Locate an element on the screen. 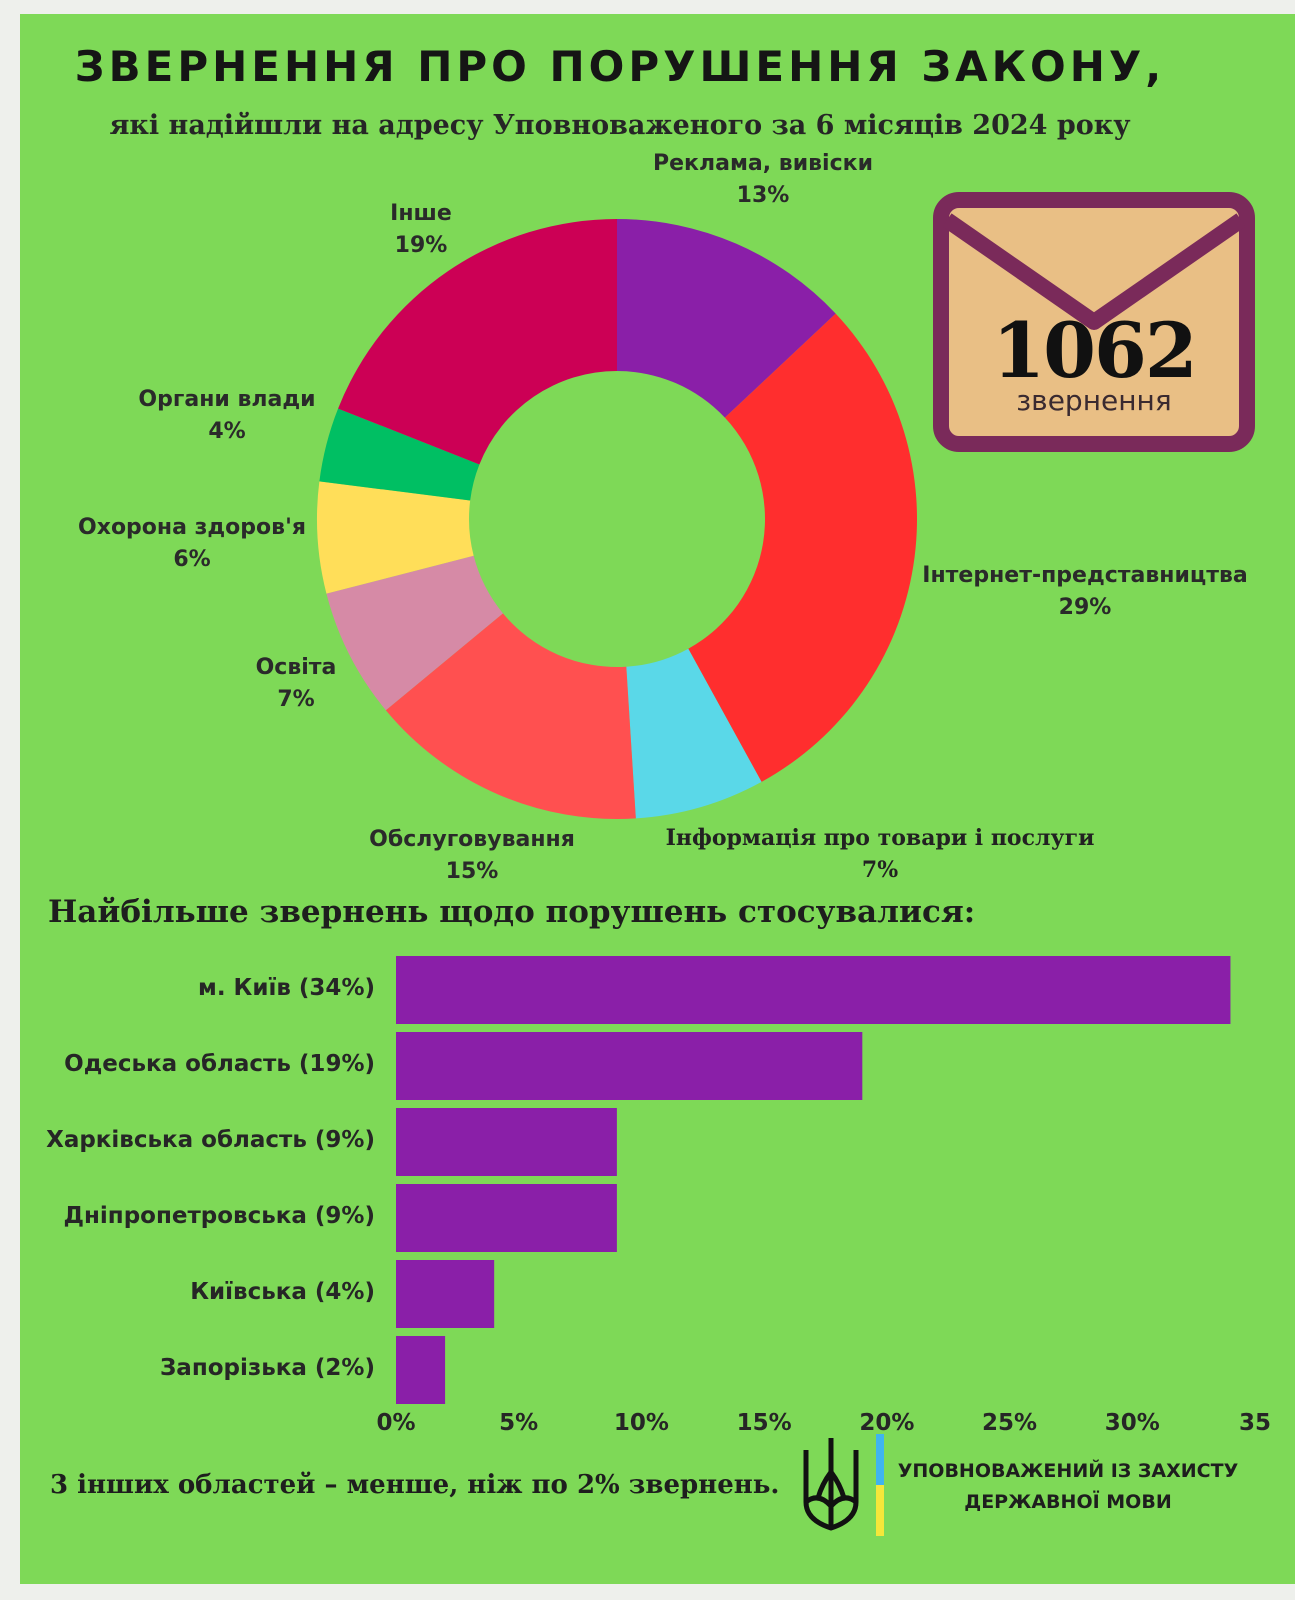 Image resolution: width=1295 pixels, height=1600 pixels. trident-icon is located at coordinates (831, 1484).